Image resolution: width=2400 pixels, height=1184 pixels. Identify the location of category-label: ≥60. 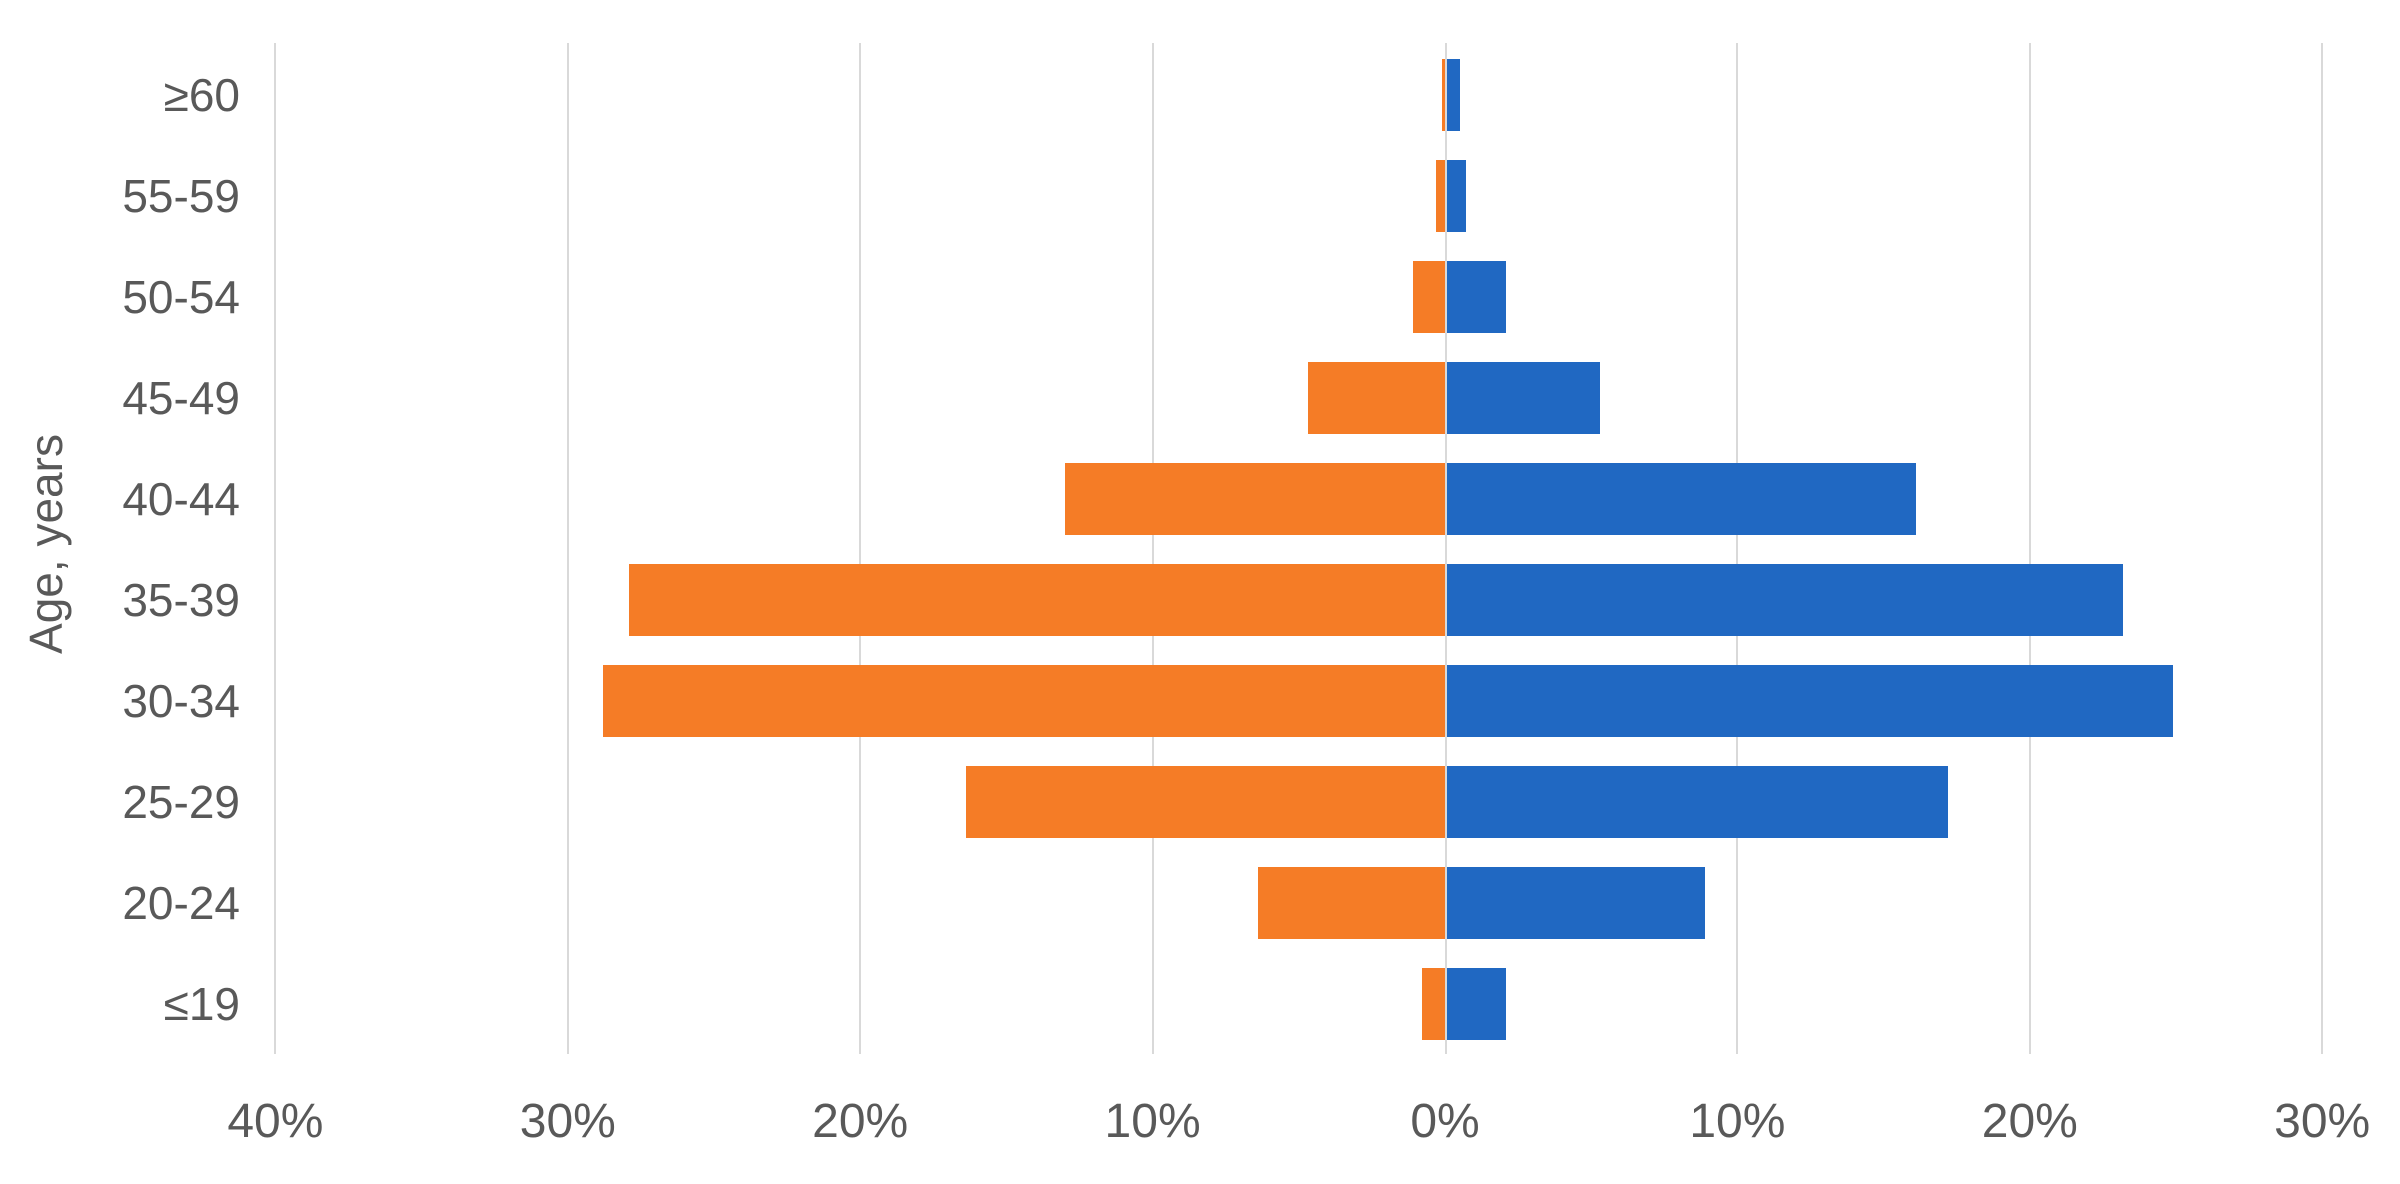
(201, 94).